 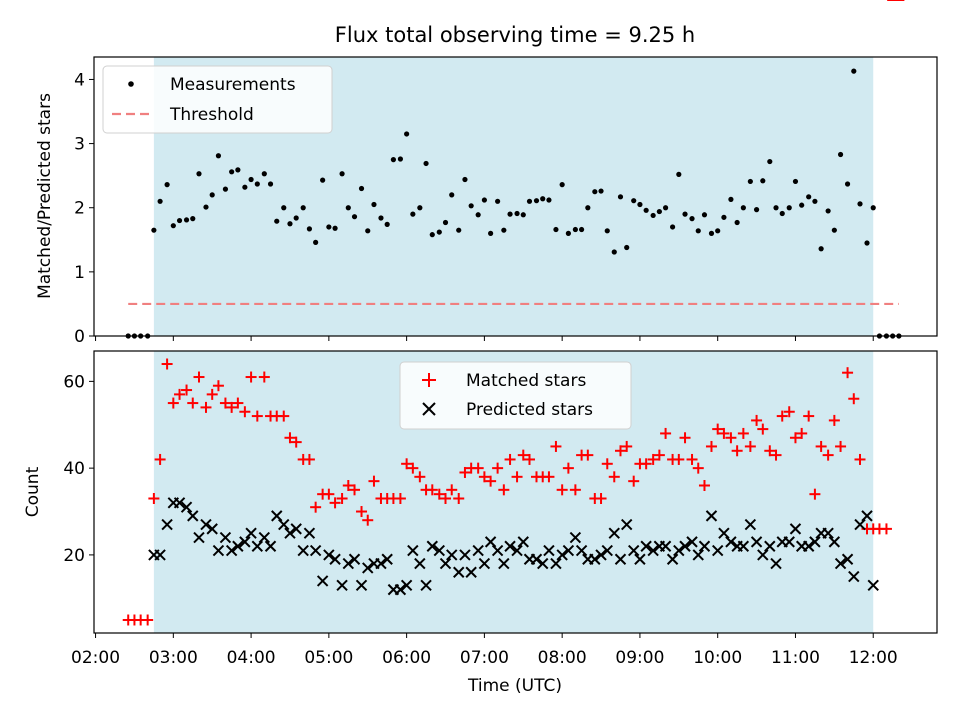 What do you see at coordinates (131, 84) in the screenshot?
I see `legend-measurement-marker` at bounding box center [131, 84].